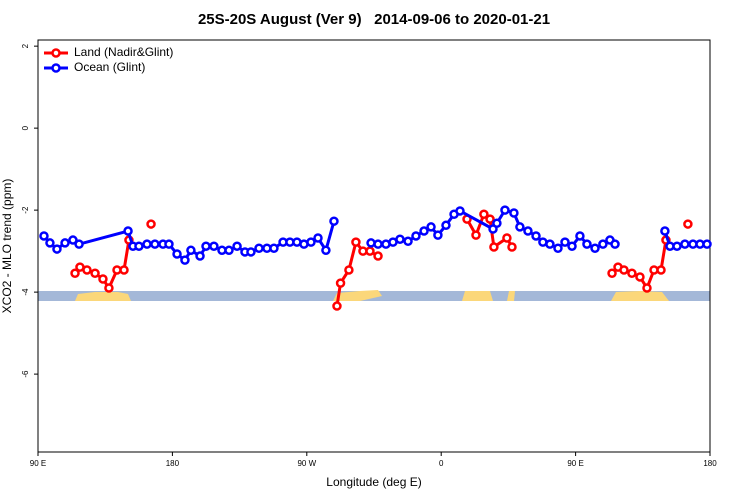  I want to click on y-axis-label: XCO2 - MLO trend (ppm), so click(7, 246).